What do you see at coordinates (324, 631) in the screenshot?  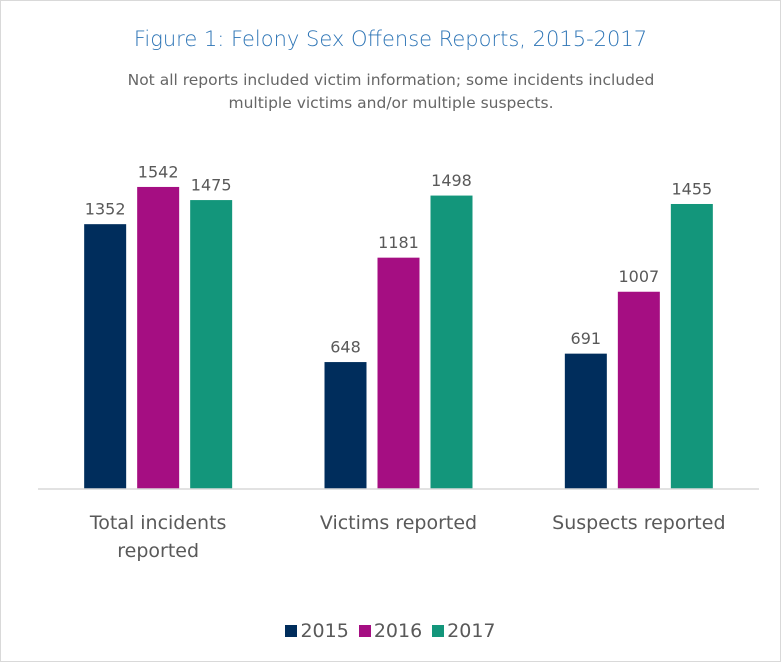 I see `legend-label: 2015` at bounding box center [324, 631].